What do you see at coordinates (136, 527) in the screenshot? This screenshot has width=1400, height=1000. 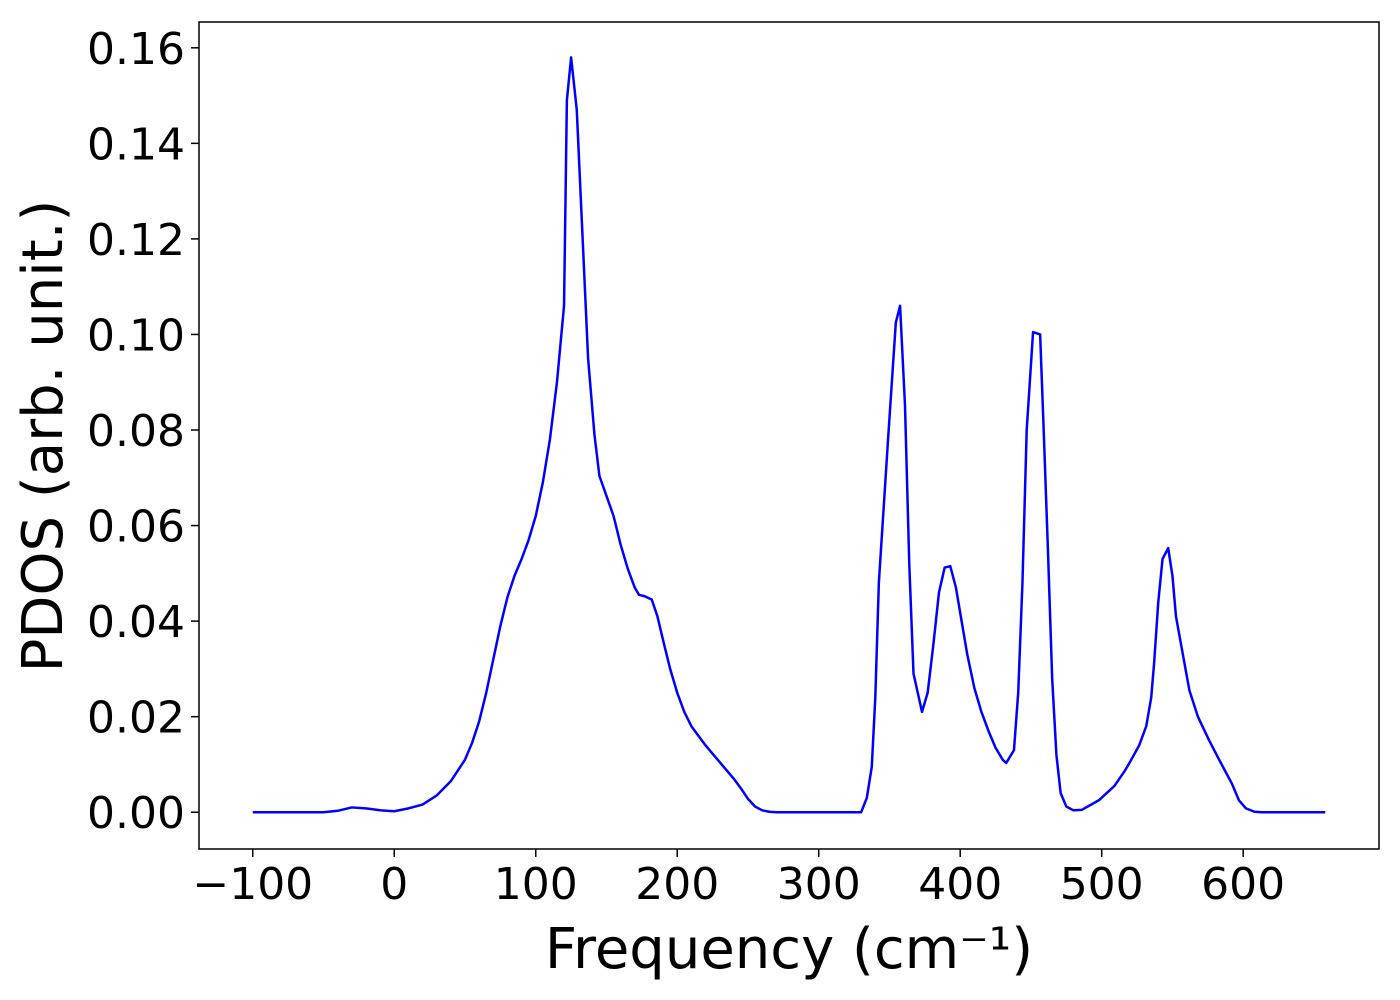 I see `y-tick-label: 0.06` at bounding box center [136, 527].